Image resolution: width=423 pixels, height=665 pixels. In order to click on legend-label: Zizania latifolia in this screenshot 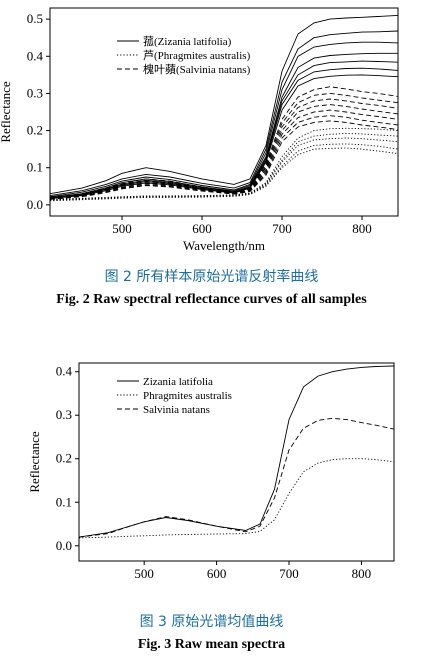, I will do `click(178, 382)`.